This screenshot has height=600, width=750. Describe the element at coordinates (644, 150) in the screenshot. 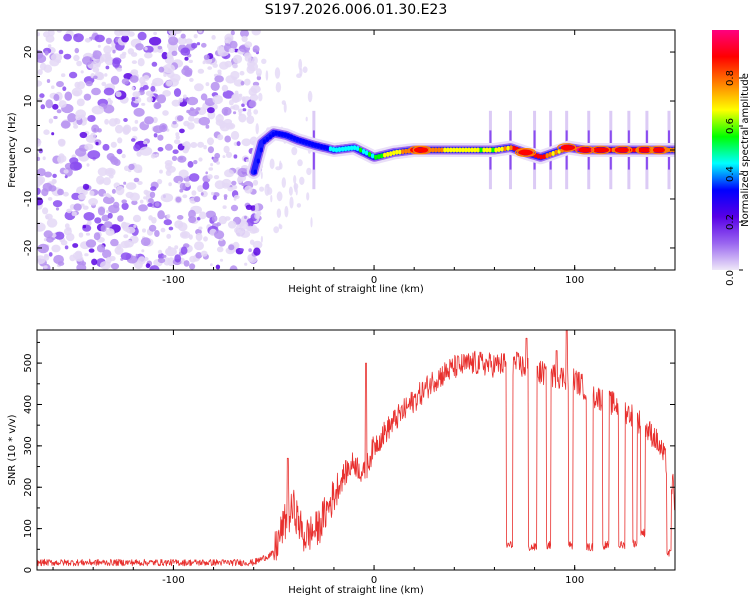

I see `tone-peak` at that location.